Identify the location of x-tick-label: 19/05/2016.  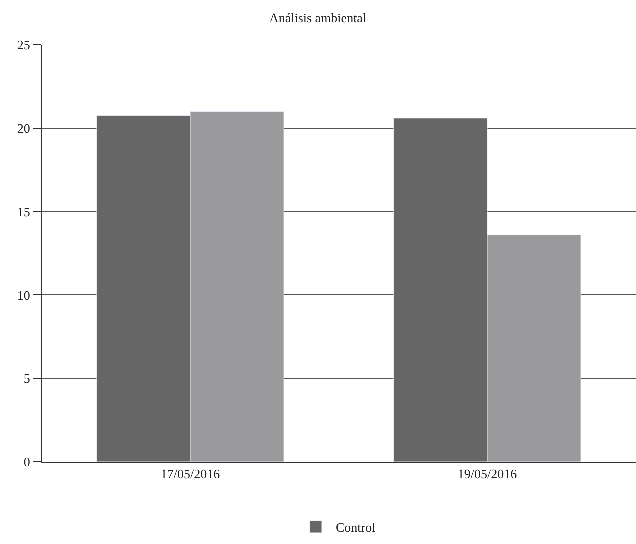
(488, 474).